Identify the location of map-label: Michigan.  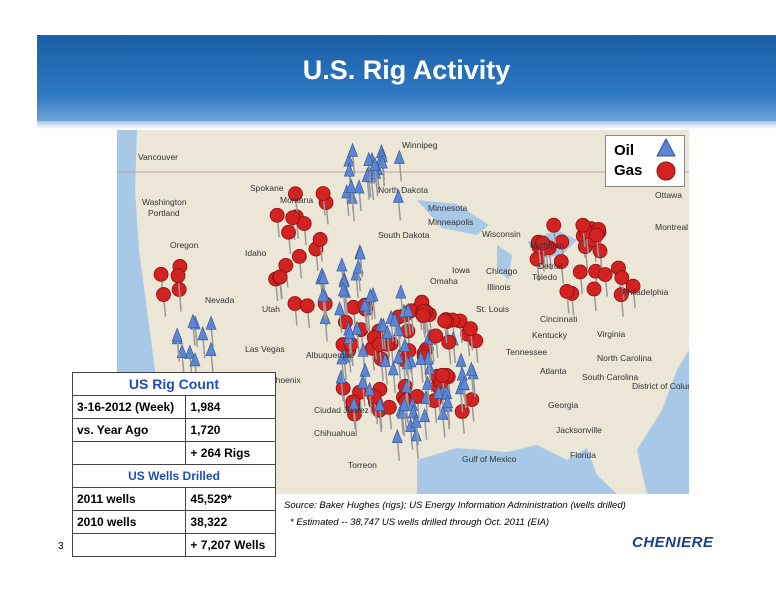
(547, 245).